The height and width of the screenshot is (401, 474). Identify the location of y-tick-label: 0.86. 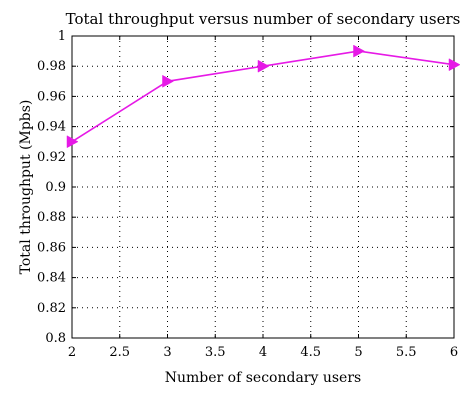
(51, 247).